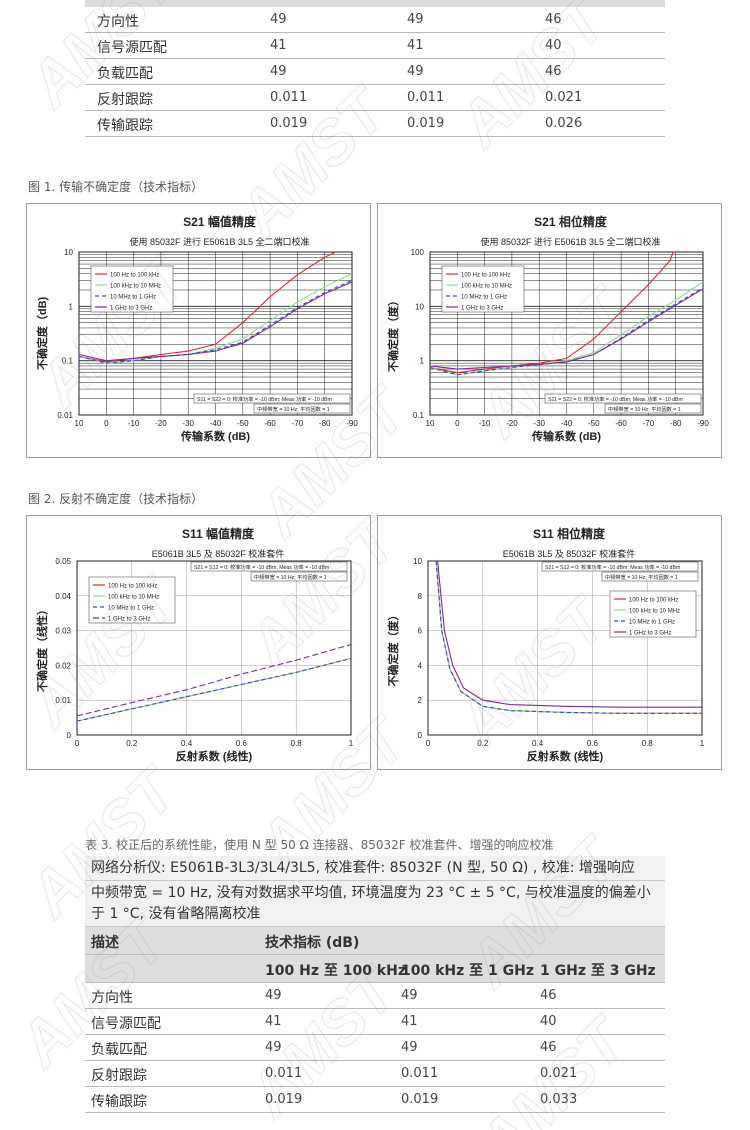 This screenshot has width=750, height=1130. I want to click on y-tick-label: 0.01, so click(65, 415).